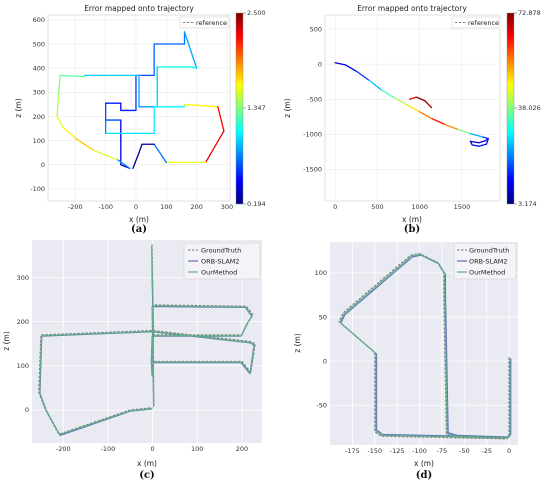 The width and height of the screenshot is (550, 489). I want to click on legend-label-a: reference, so click(211, 23).